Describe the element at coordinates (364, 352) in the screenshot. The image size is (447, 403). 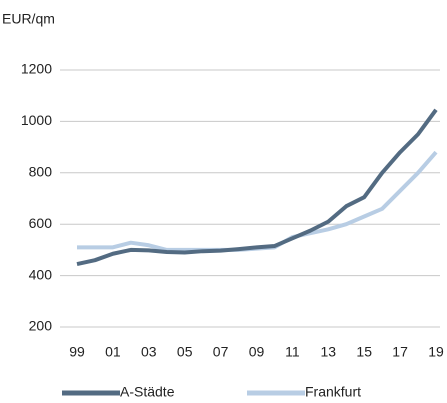
I see `x-tick-label: 15` at that location.